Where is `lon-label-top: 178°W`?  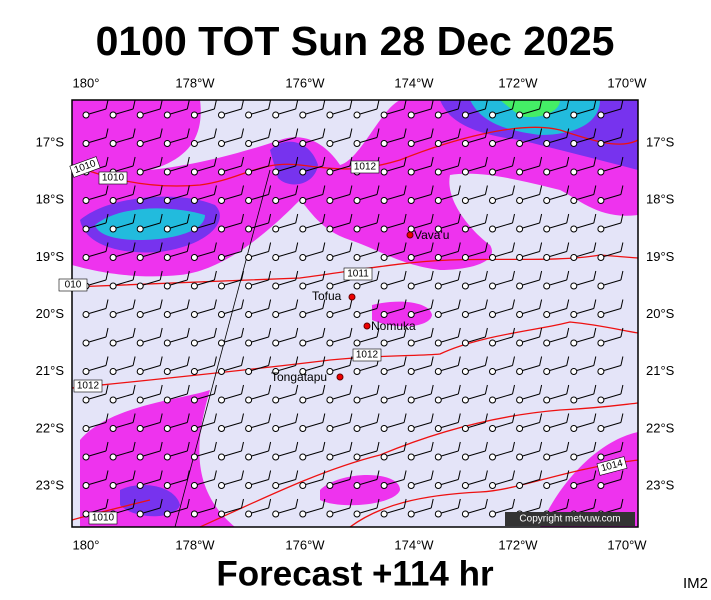 lon-label-top: 178°W is located at coordinates (195, 82).